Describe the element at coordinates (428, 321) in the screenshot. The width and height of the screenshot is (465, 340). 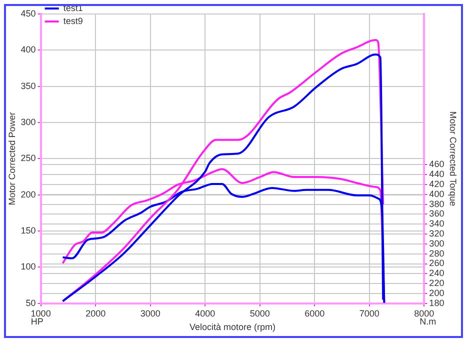
I see `text: N.m` at that location.